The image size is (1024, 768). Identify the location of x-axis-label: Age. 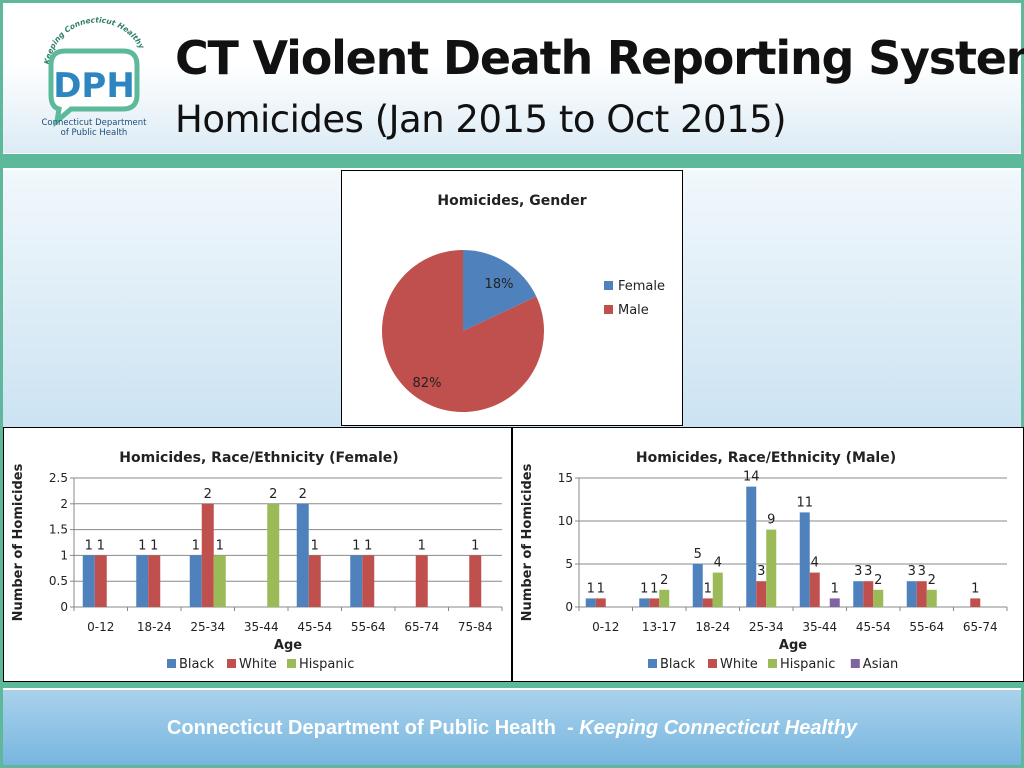
(793, 645).